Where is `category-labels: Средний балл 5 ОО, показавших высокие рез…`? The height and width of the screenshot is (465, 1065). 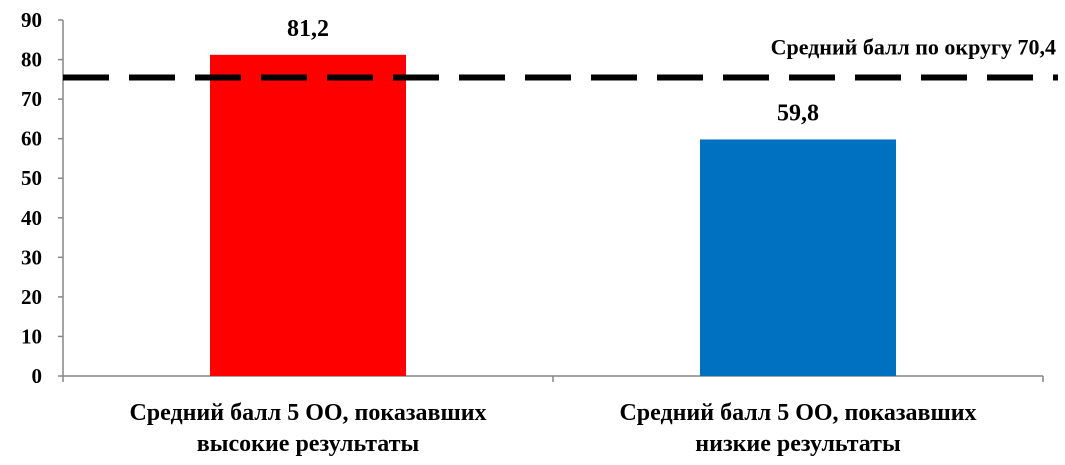 category-labels: Средний балл 5 ОО, показавших высокие рез… is located at coordinates (552, 428).